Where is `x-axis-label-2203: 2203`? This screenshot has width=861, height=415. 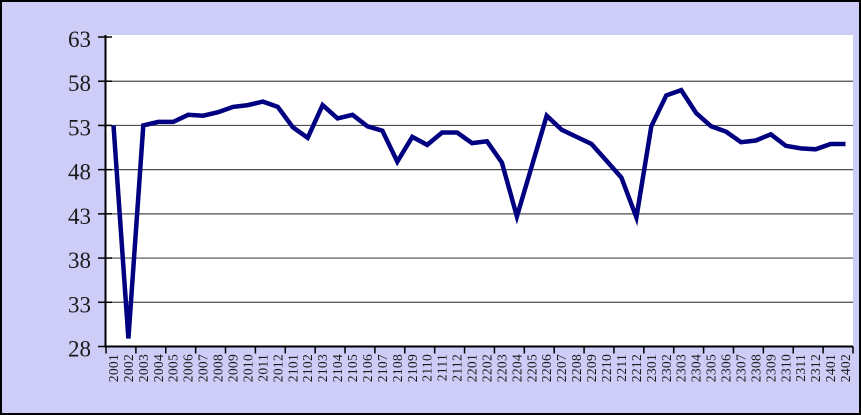 x-axis-label-2203: 2203 is located at coordinates (501, 368).